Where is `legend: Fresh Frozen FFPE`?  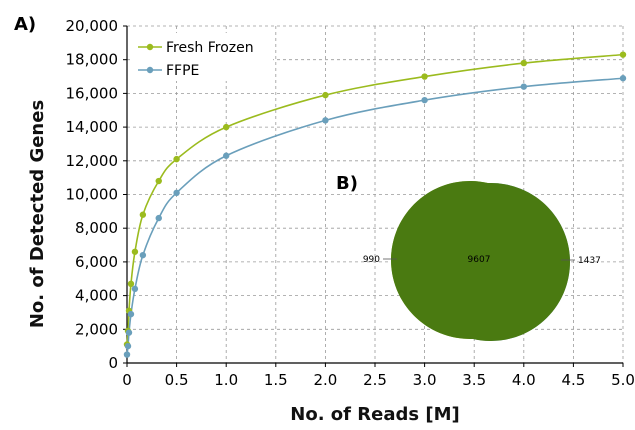 legend: Fresh Frozen FFPE is located at coordinates (202, 57).